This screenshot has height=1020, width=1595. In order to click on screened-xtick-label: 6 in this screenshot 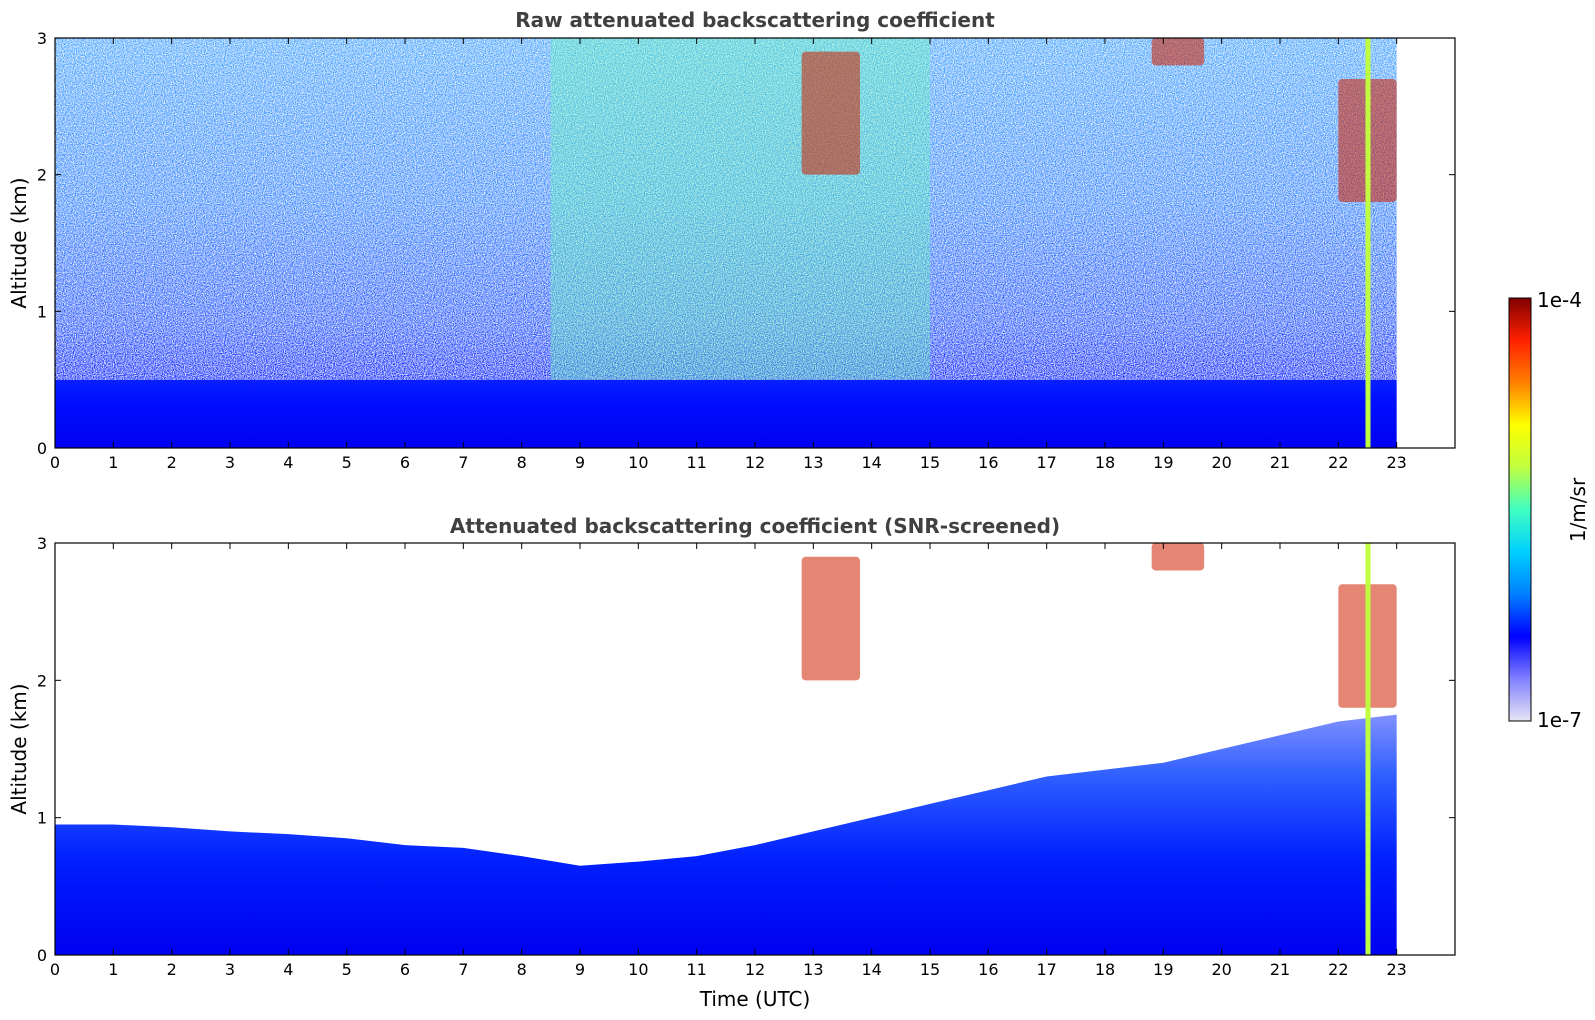, I will do `click(405, 969)`.